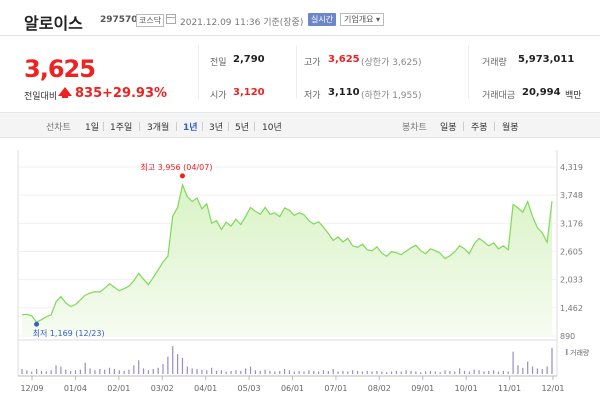 This screenshot has height=406, width=600. What do you see at coordinates (218, 63) in the screenshot?
I see `prev-close-label: 전일` at bounding box center [218, 63].